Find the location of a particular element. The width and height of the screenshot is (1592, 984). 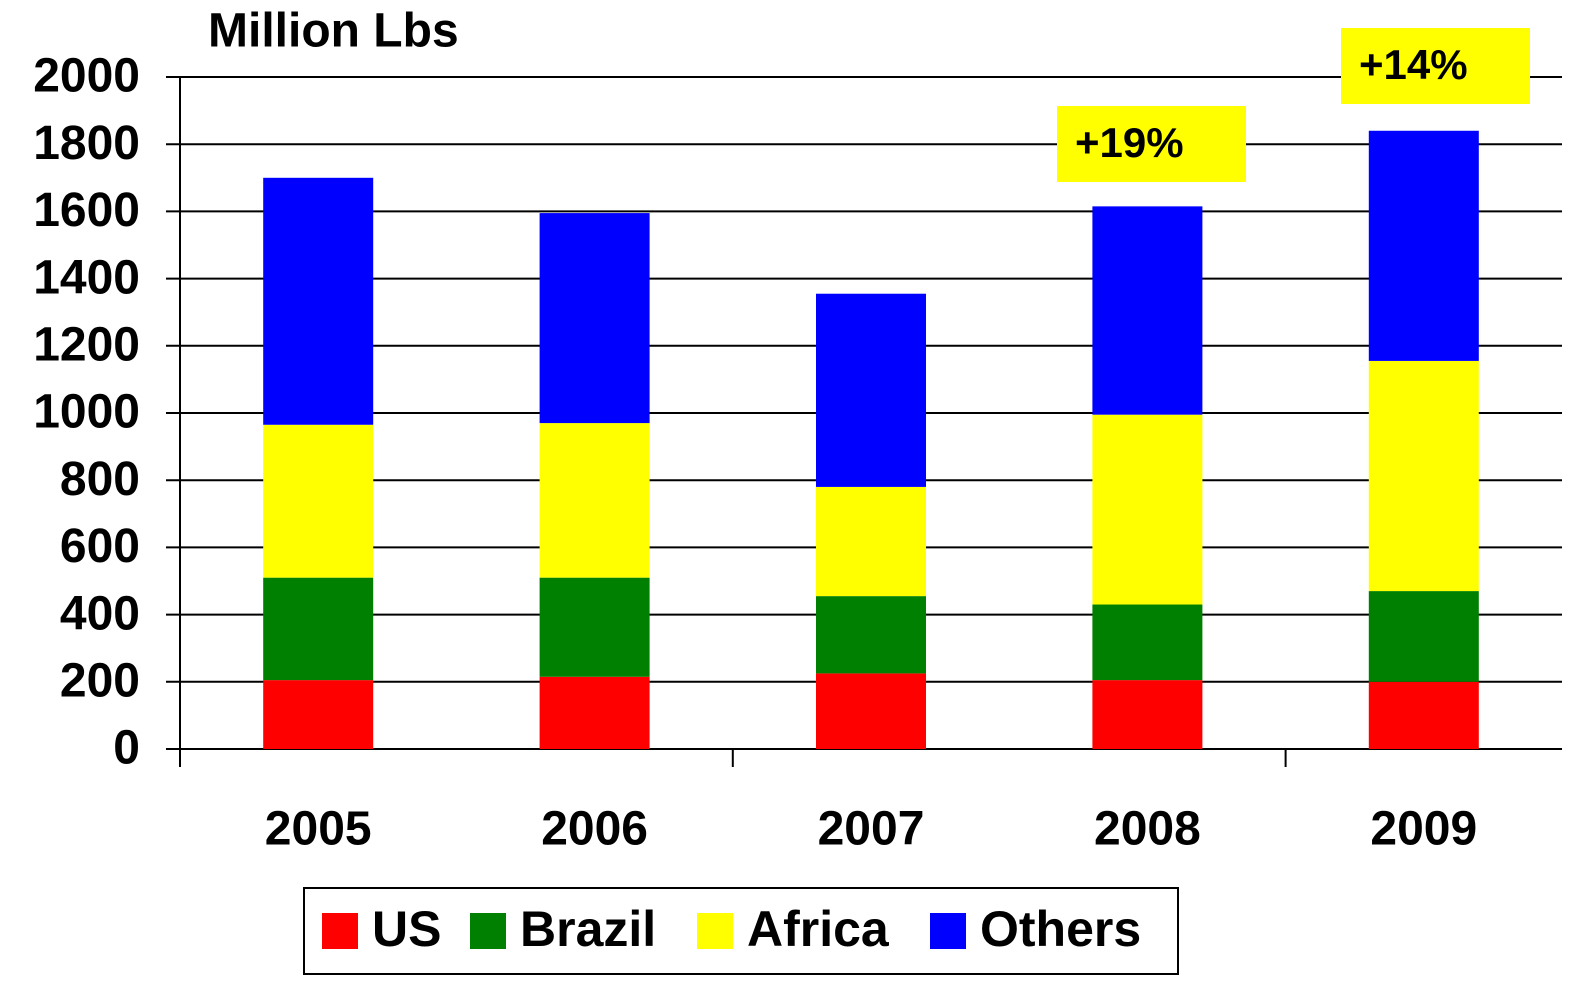

y-tick-label: 1400 is located at coordinates (86, 277).